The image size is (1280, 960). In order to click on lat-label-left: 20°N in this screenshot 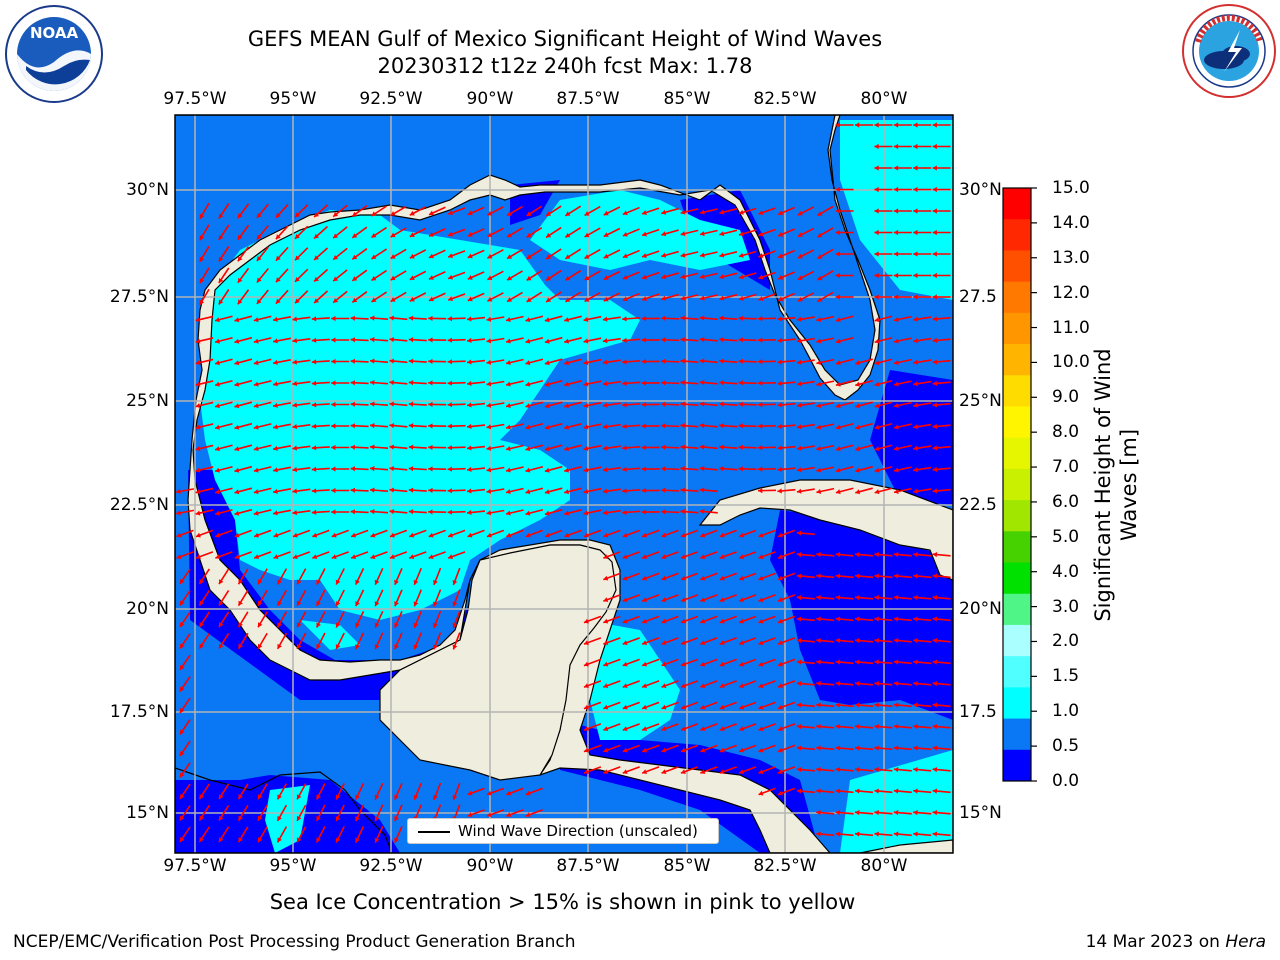, I will do `click(147, 609)`.